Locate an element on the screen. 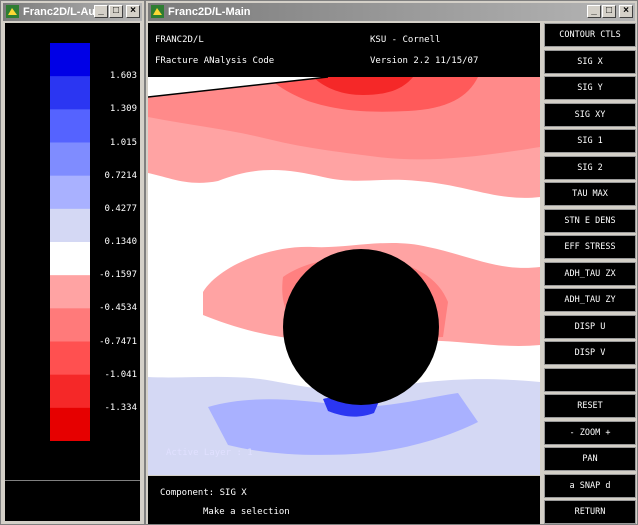 The image size is (638, 525). menu-button-disp-u: DISP U is located at coordinates (590, 326).